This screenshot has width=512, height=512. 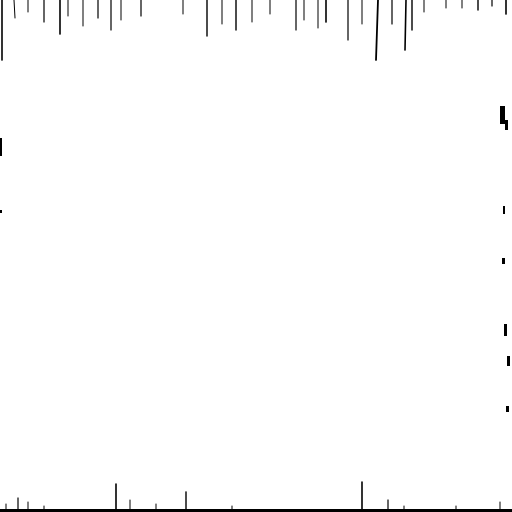 What do you see at coordinates (1, 175) in the screenshot?
I see `left-edge-specks` at bounding box center [1, 175].